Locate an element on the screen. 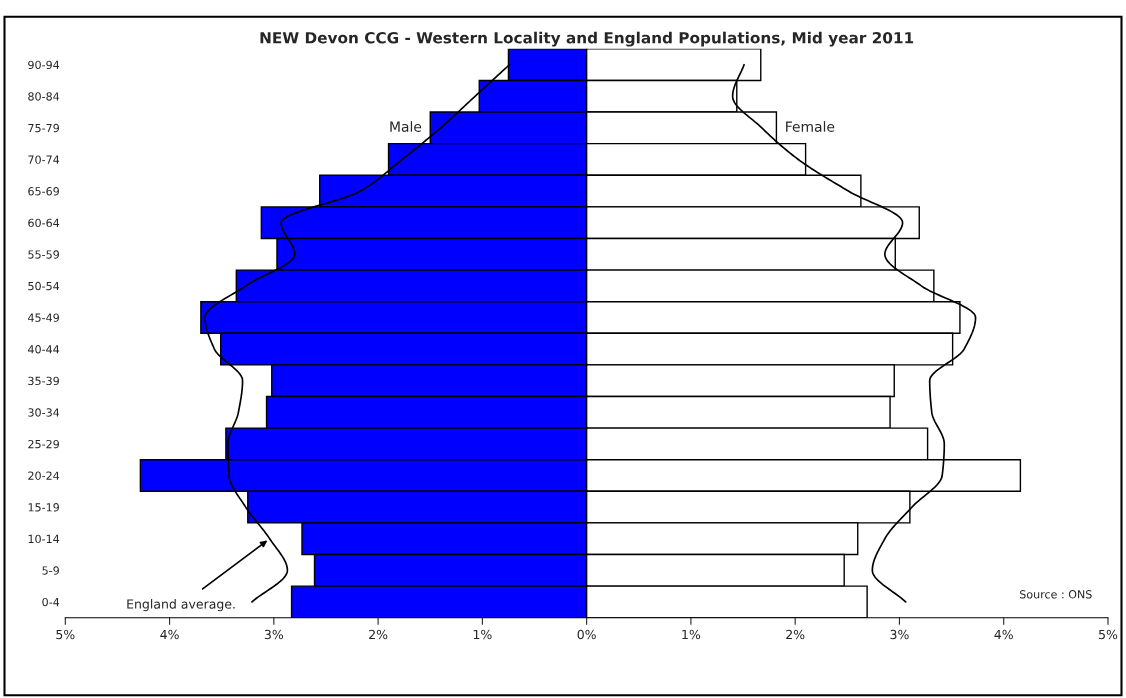  y-tick-label: 5-9 is located at coordinates (50, 570).